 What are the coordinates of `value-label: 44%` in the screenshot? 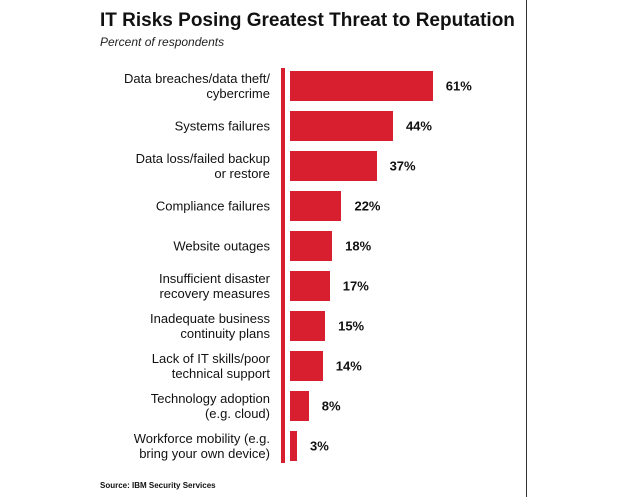 It's located at (418, 126).